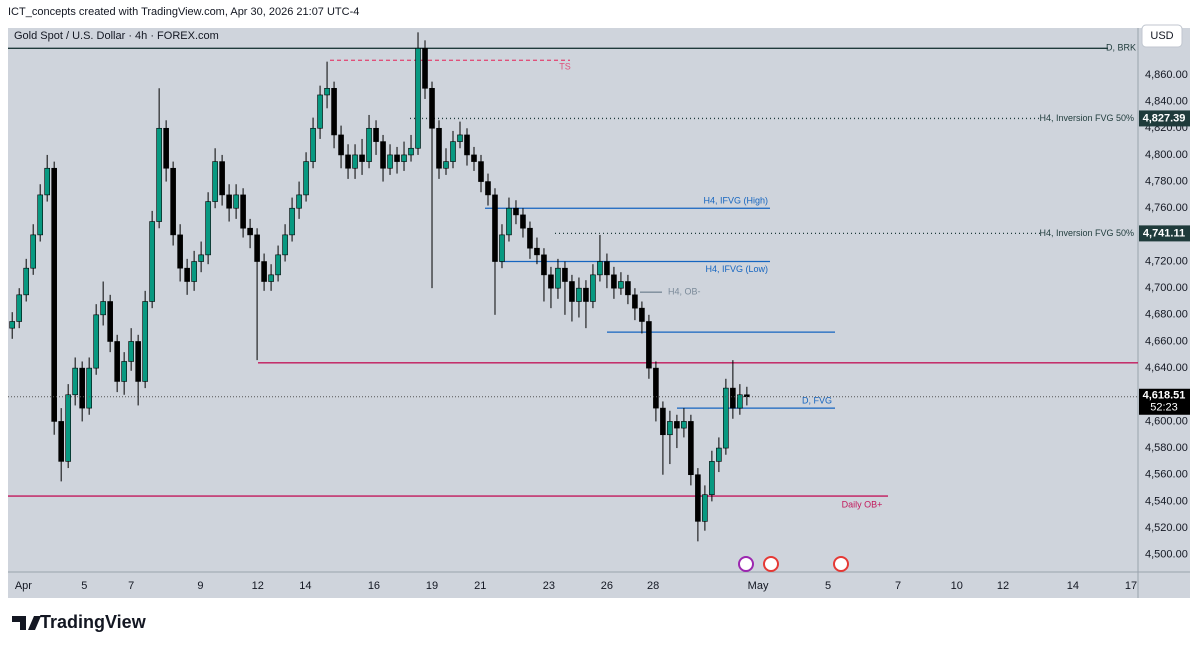 This screenshot has width=1200, height=653. I want to click on time-axis, so click(599, 585).